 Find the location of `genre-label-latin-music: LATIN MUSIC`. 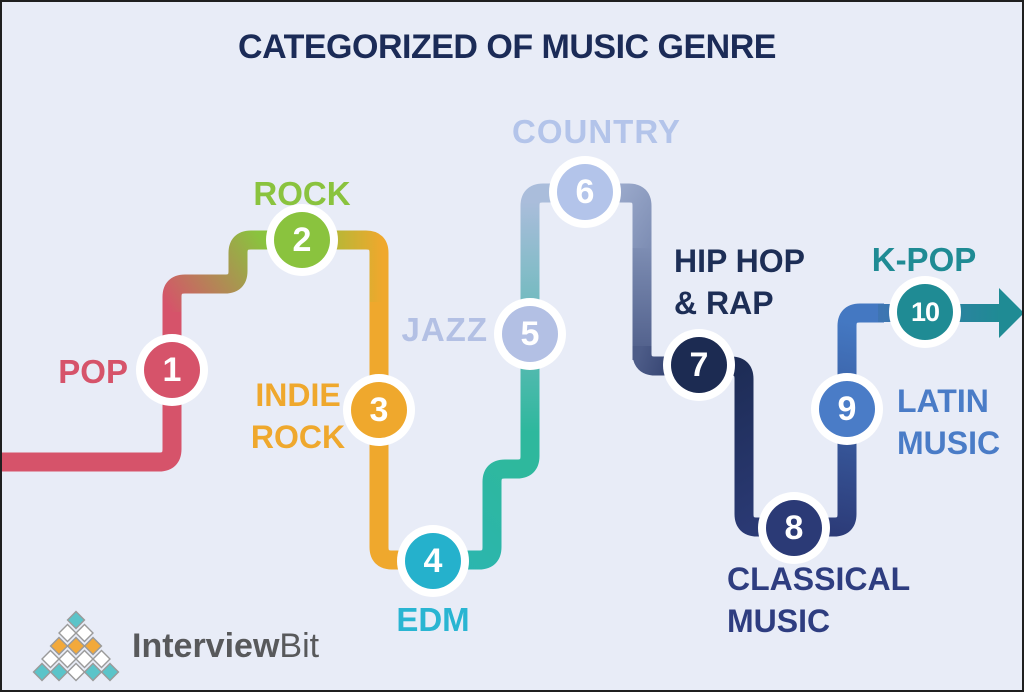

genre-label-latin-music: LATIN MUSIC is located at coordinates (949, 422).